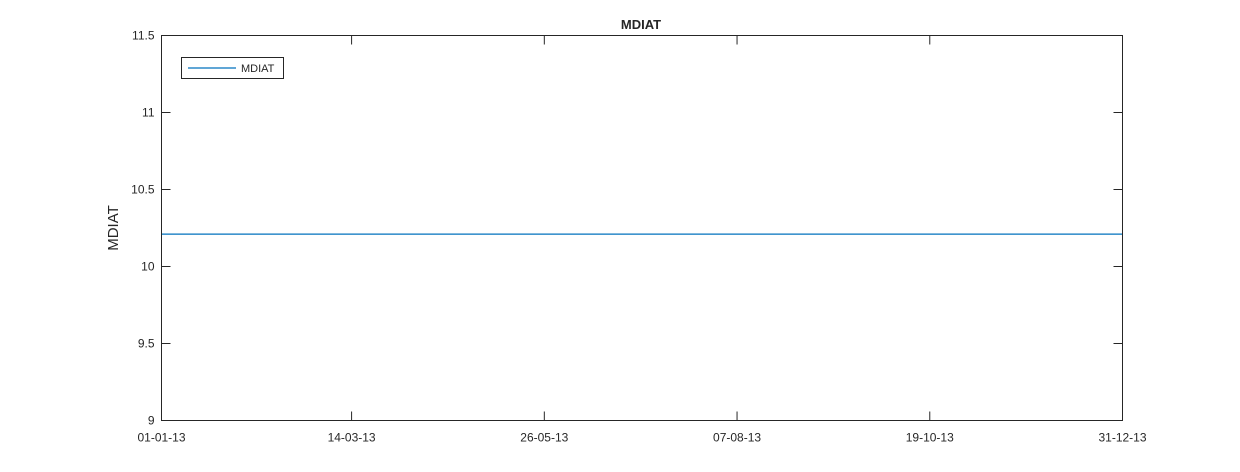  I want to click on y-tick-label: 10, so click(148, 267).